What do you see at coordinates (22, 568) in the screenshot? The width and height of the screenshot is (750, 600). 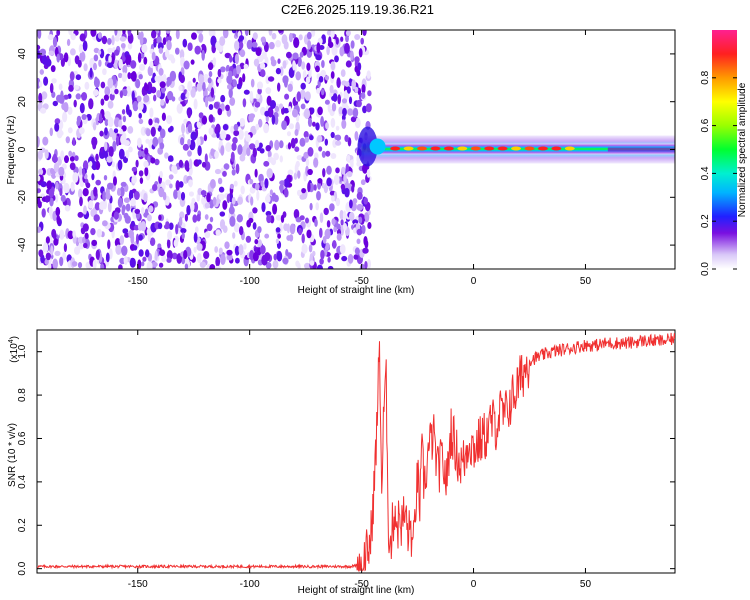 I see `snr-ytick-label: 0.0` at bounding box center [22, 568].